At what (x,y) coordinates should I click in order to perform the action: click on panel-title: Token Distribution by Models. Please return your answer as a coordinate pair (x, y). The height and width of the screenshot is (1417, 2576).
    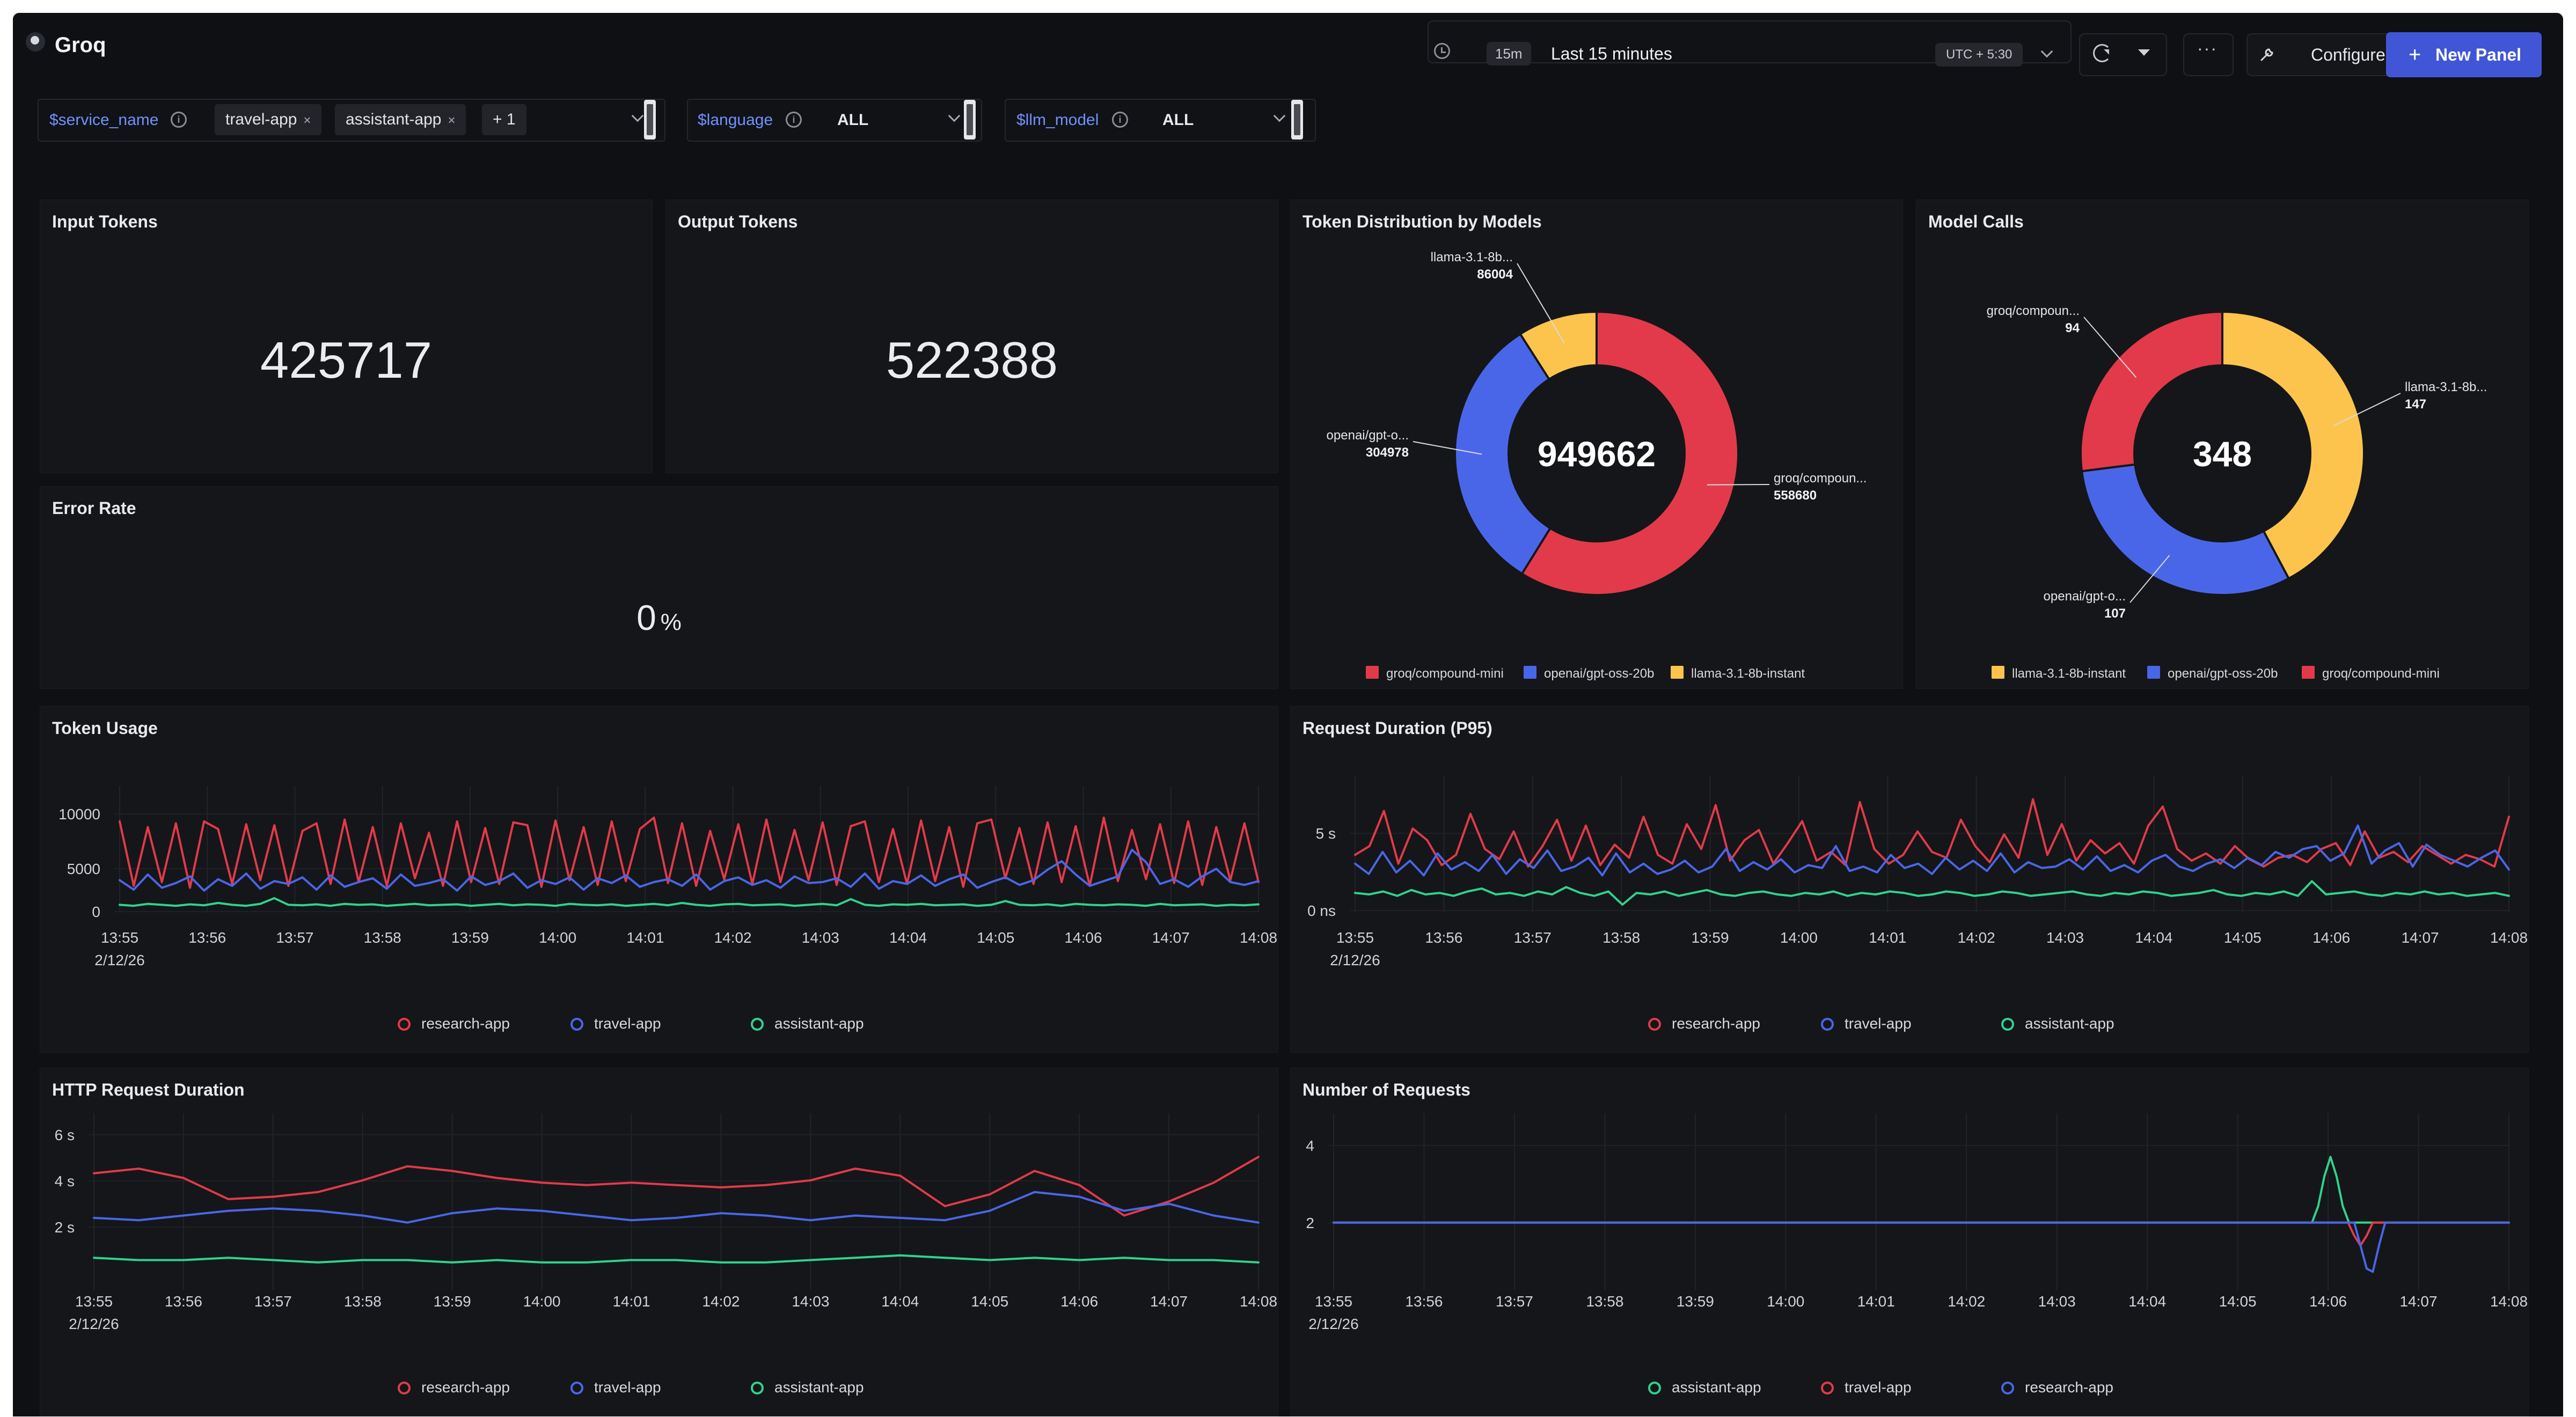
    Looking at the image, I should click on (1422, 221).